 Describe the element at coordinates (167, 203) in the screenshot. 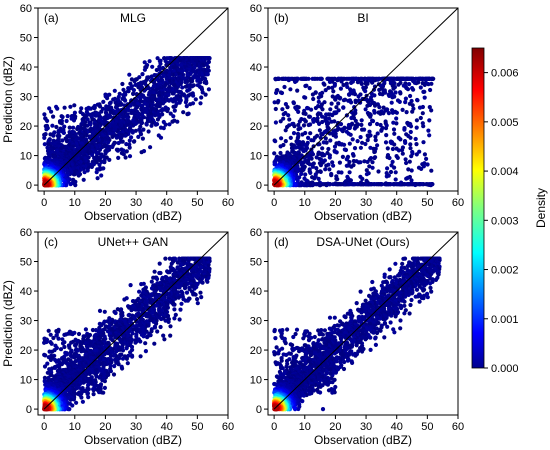

I see `x-tick-label: 40` at that location.